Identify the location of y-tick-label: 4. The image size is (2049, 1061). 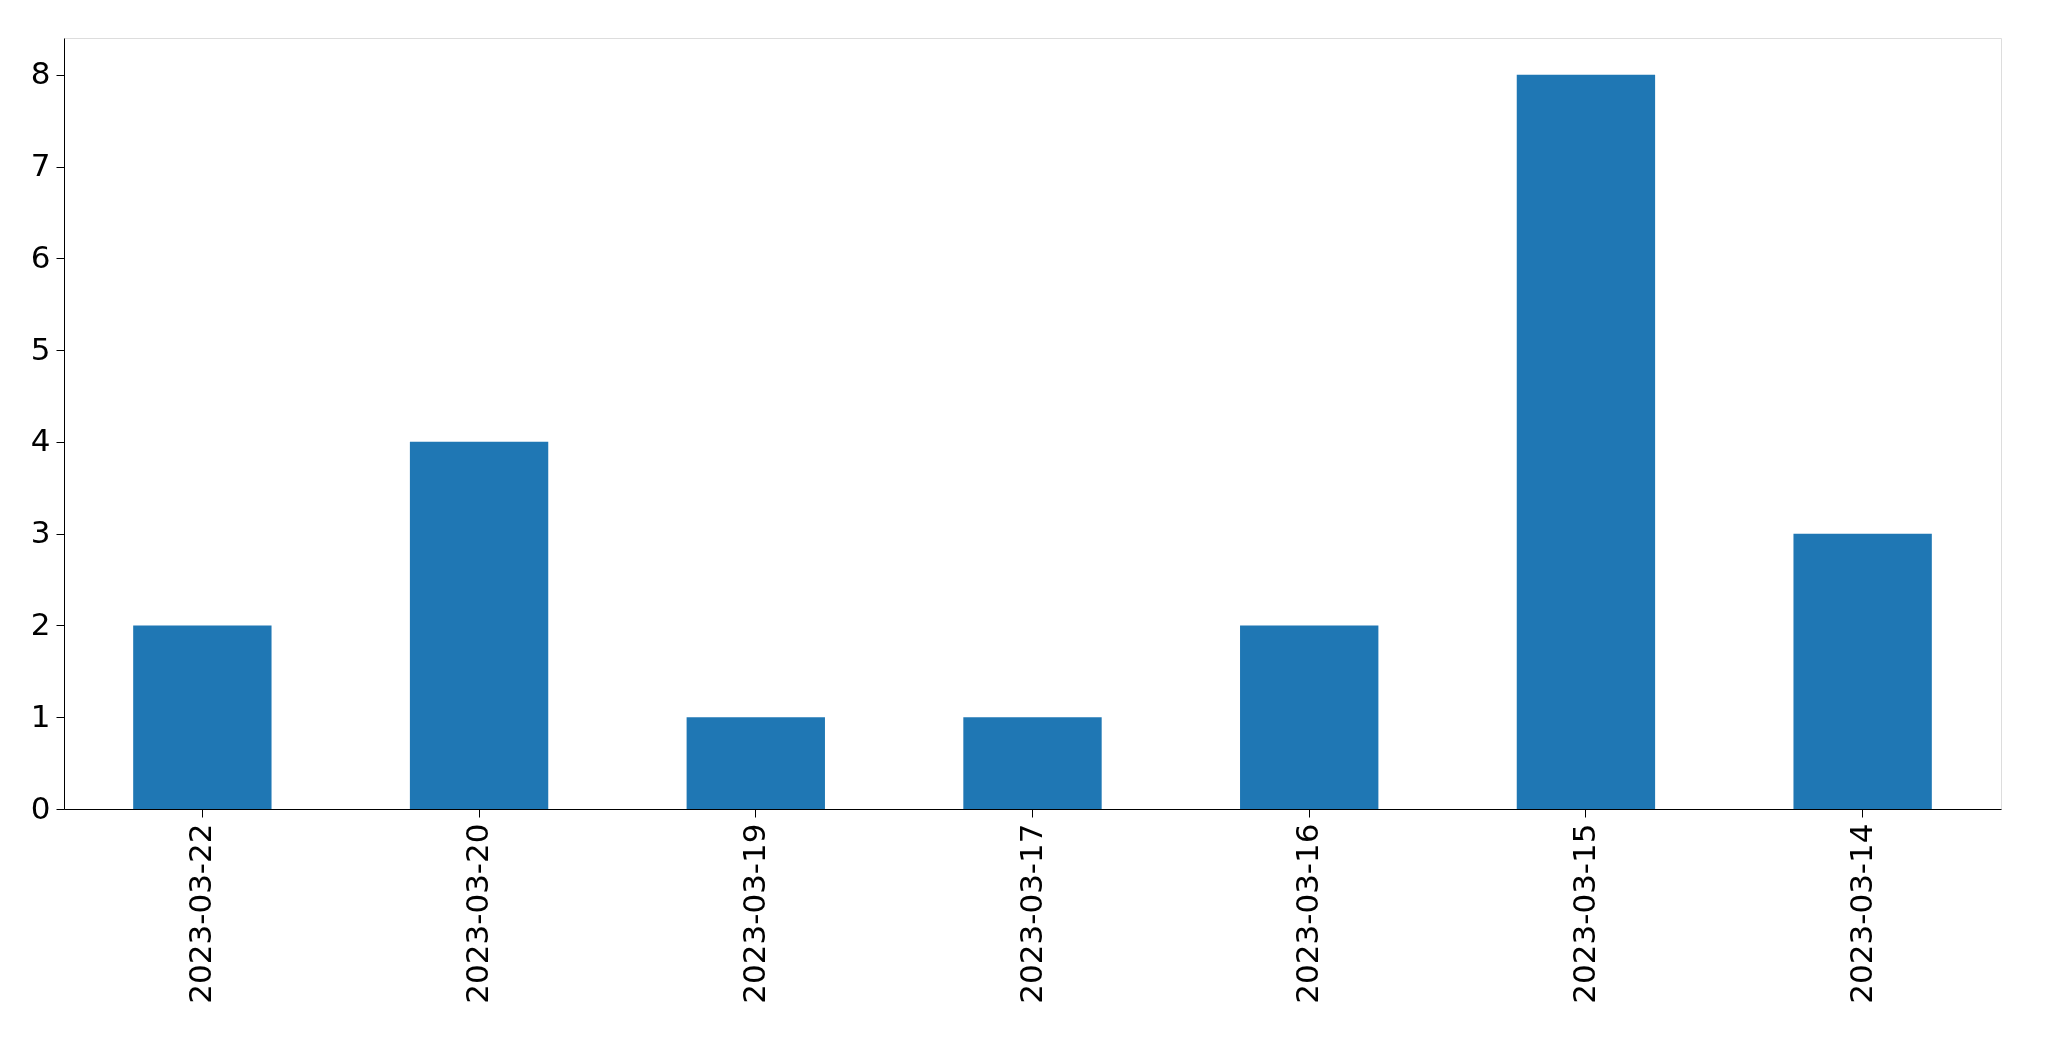
(40, 440).